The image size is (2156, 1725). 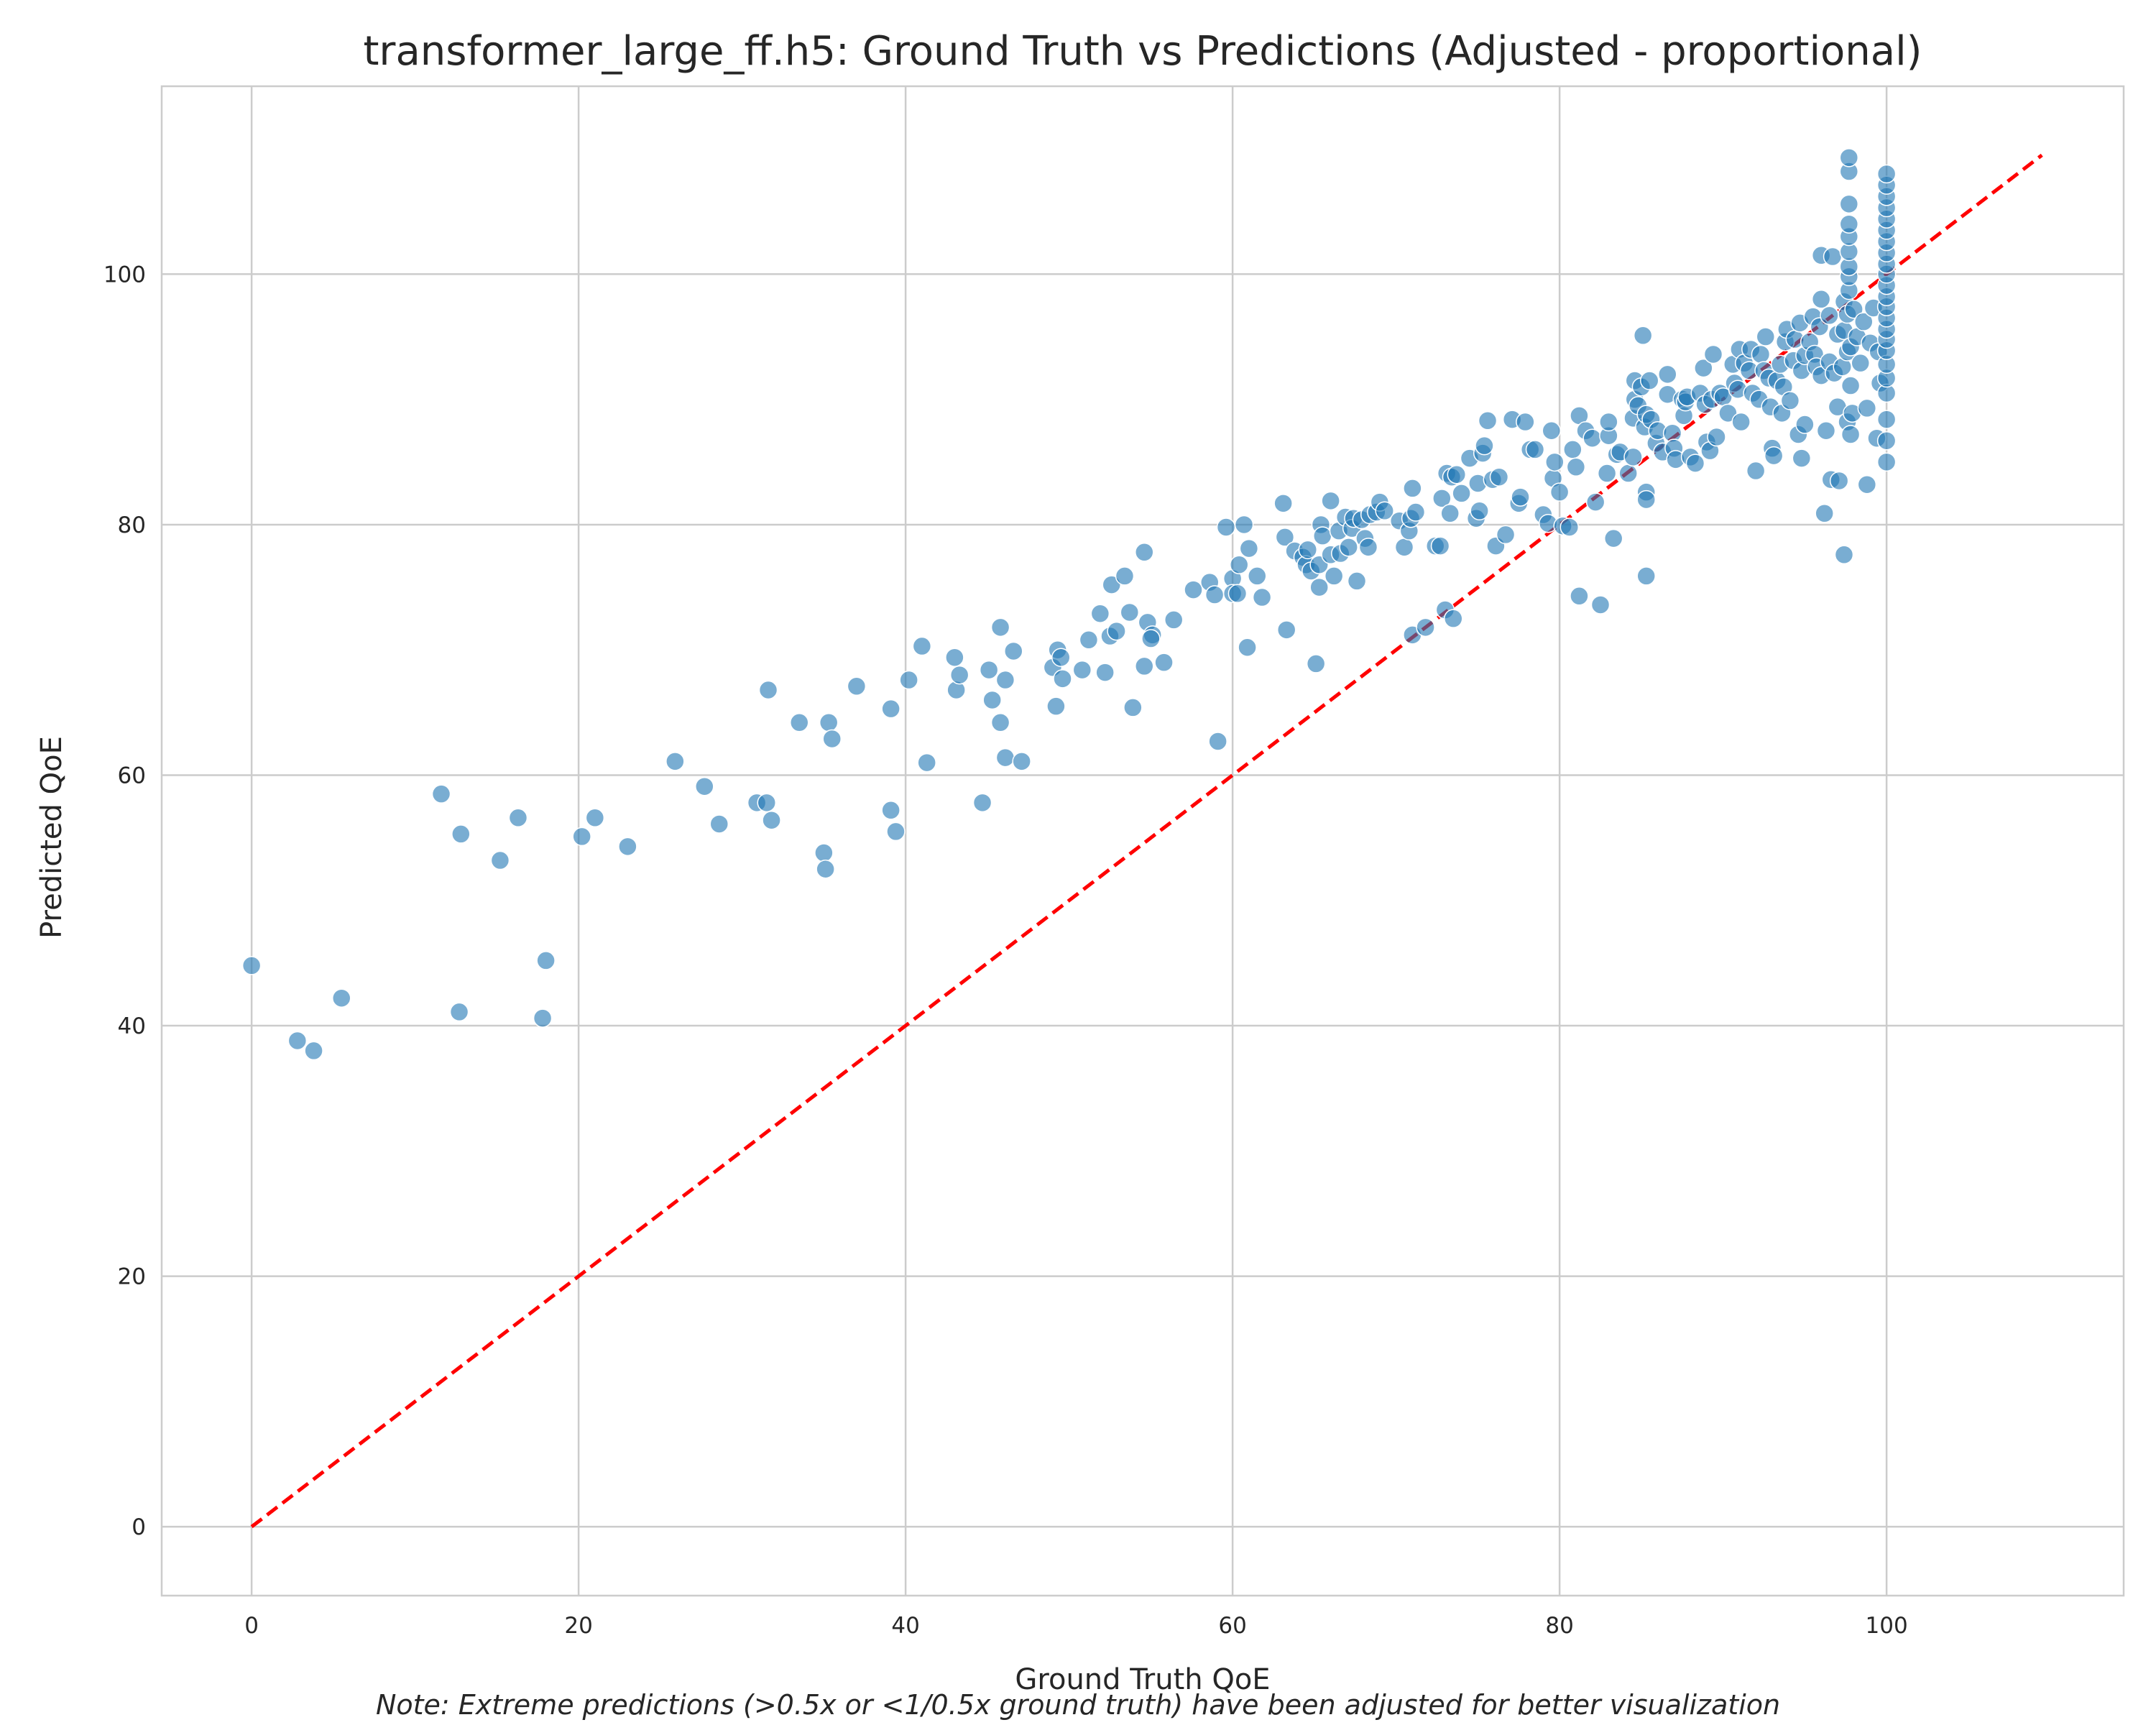 What do you see at coordinates (52, 837) in the screenshot?
I see `y-axis-label: Predicted QoE` at bounding box center [52, 837].